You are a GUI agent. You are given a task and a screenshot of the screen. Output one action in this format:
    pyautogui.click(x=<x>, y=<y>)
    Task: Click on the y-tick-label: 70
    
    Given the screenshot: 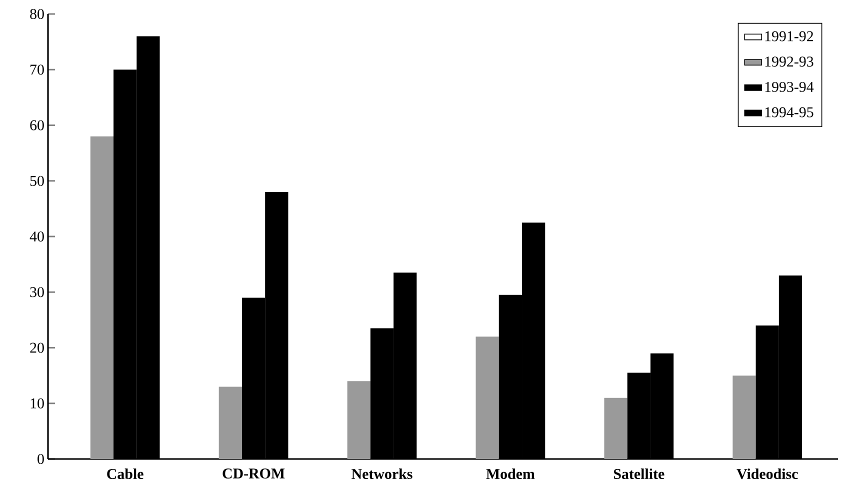 What is the action you would take?
    pyautogui.click(x=37, y=69)
    